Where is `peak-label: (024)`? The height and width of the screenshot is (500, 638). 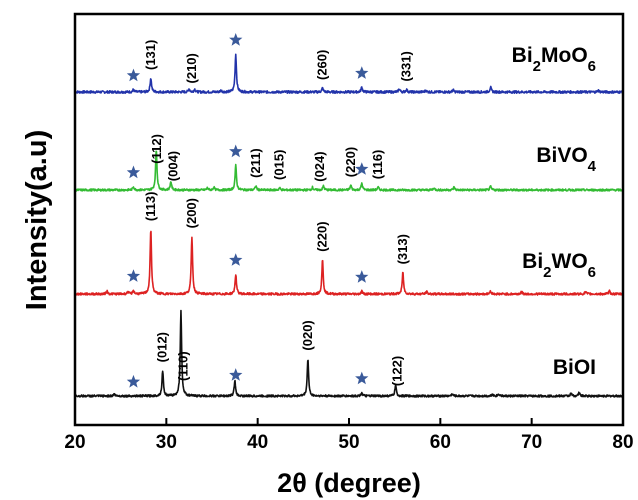 peak-label: (024) is located at coordinates (319, 166).